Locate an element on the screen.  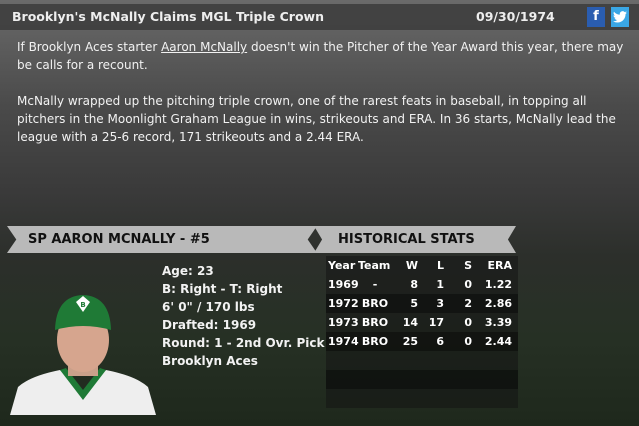
col-w: W is located at coordinates (411, 265).